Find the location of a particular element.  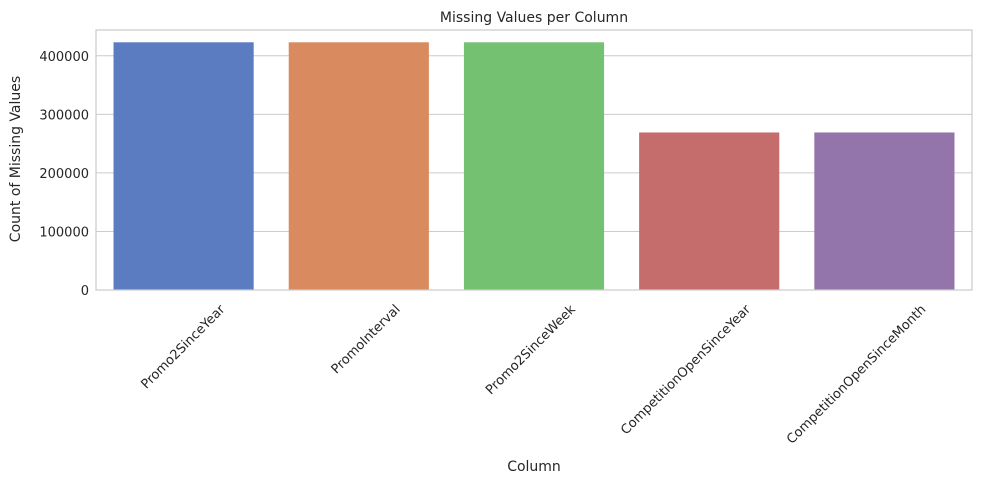

bar-competition-open-since-year is located at coordinates (709, 211).